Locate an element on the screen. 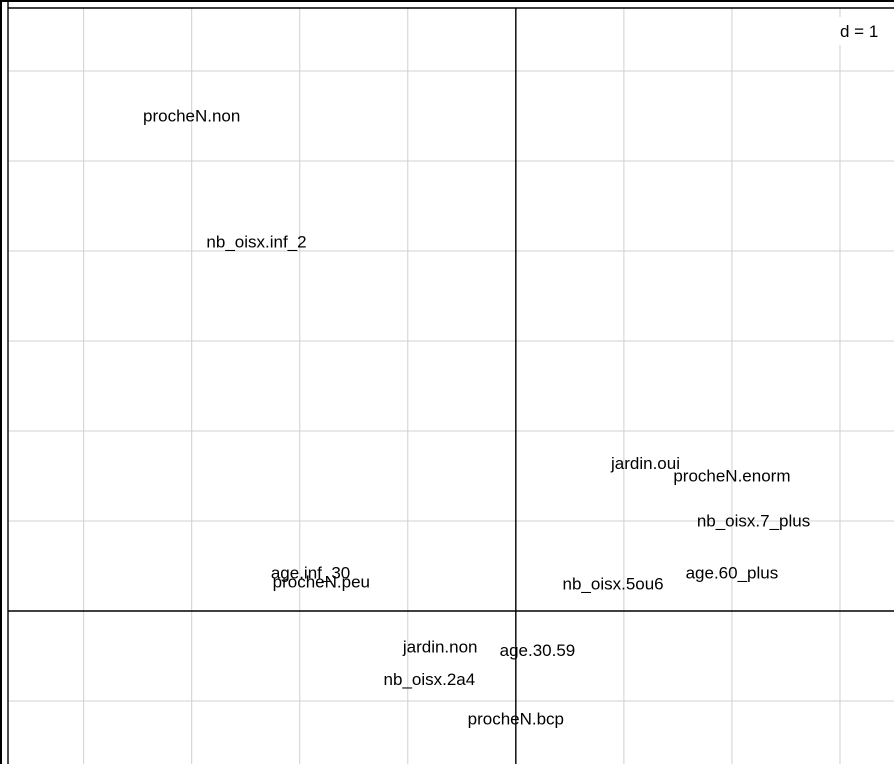 Image resolution: width=894 pixels, height=764 pixels. scale-box is located at coordinates (864, 31).